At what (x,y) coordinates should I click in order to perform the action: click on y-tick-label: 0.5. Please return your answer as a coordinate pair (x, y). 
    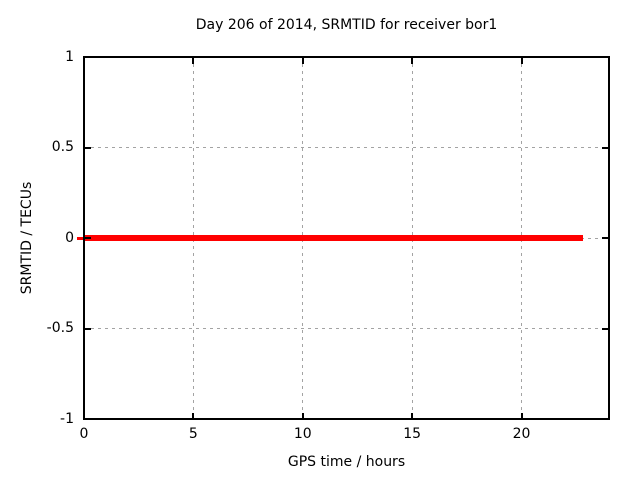
    Looking at the image, I should click on (62, 147).